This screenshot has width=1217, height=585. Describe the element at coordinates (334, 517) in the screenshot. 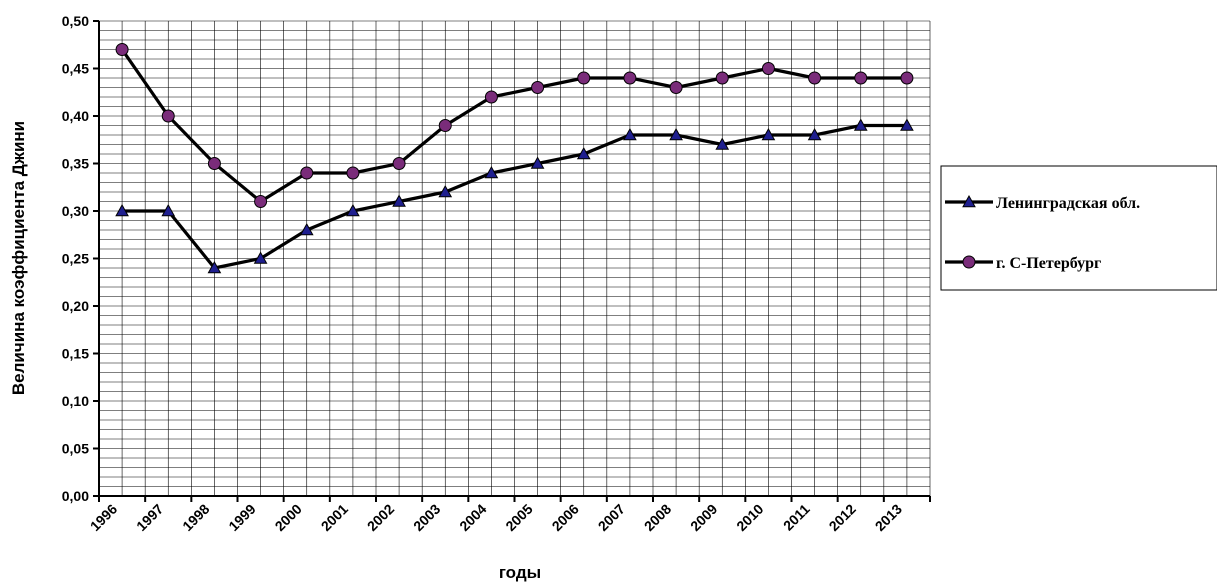

I see `x-tick-label: 2001` at that location.